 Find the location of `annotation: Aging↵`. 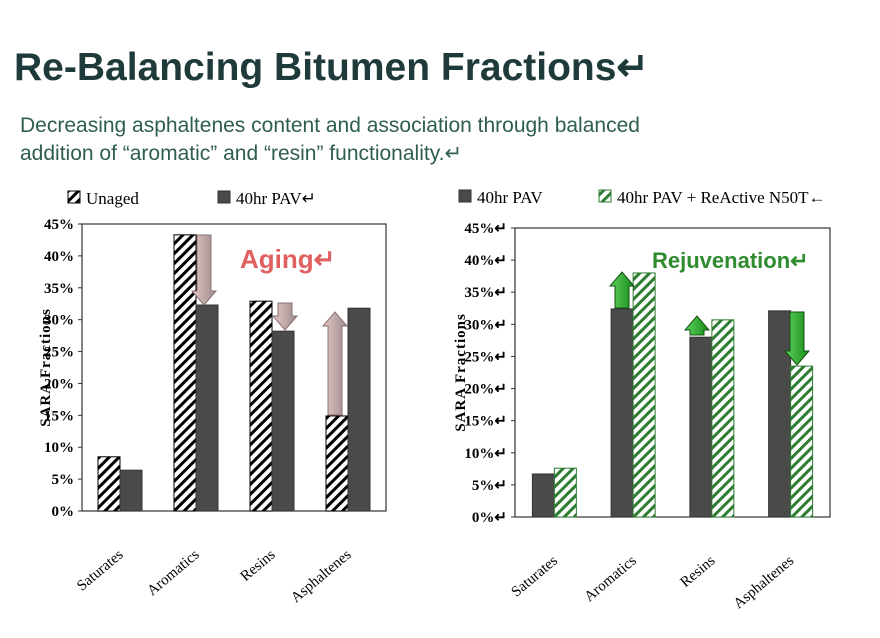

annotation: Aging↵ is located at coordinates (287, 259).